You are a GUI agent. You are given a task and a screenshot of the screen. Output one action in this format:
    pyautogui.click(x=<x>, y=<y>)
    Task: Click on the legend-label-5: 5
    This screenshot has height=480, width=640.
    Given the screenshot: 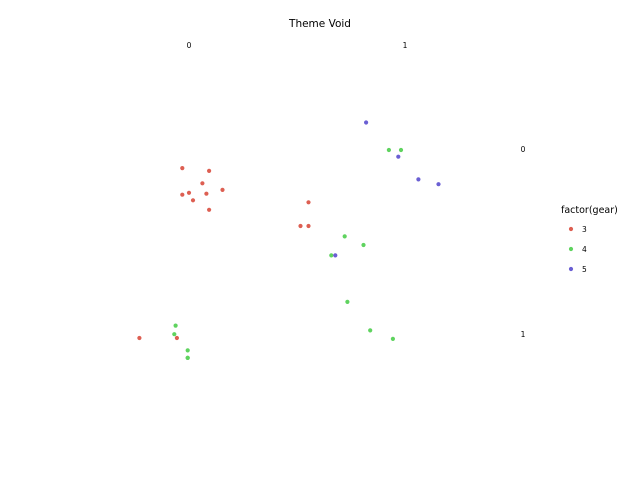 What is the action you would take?
    pyautogui.click(x=584, y=269)
    